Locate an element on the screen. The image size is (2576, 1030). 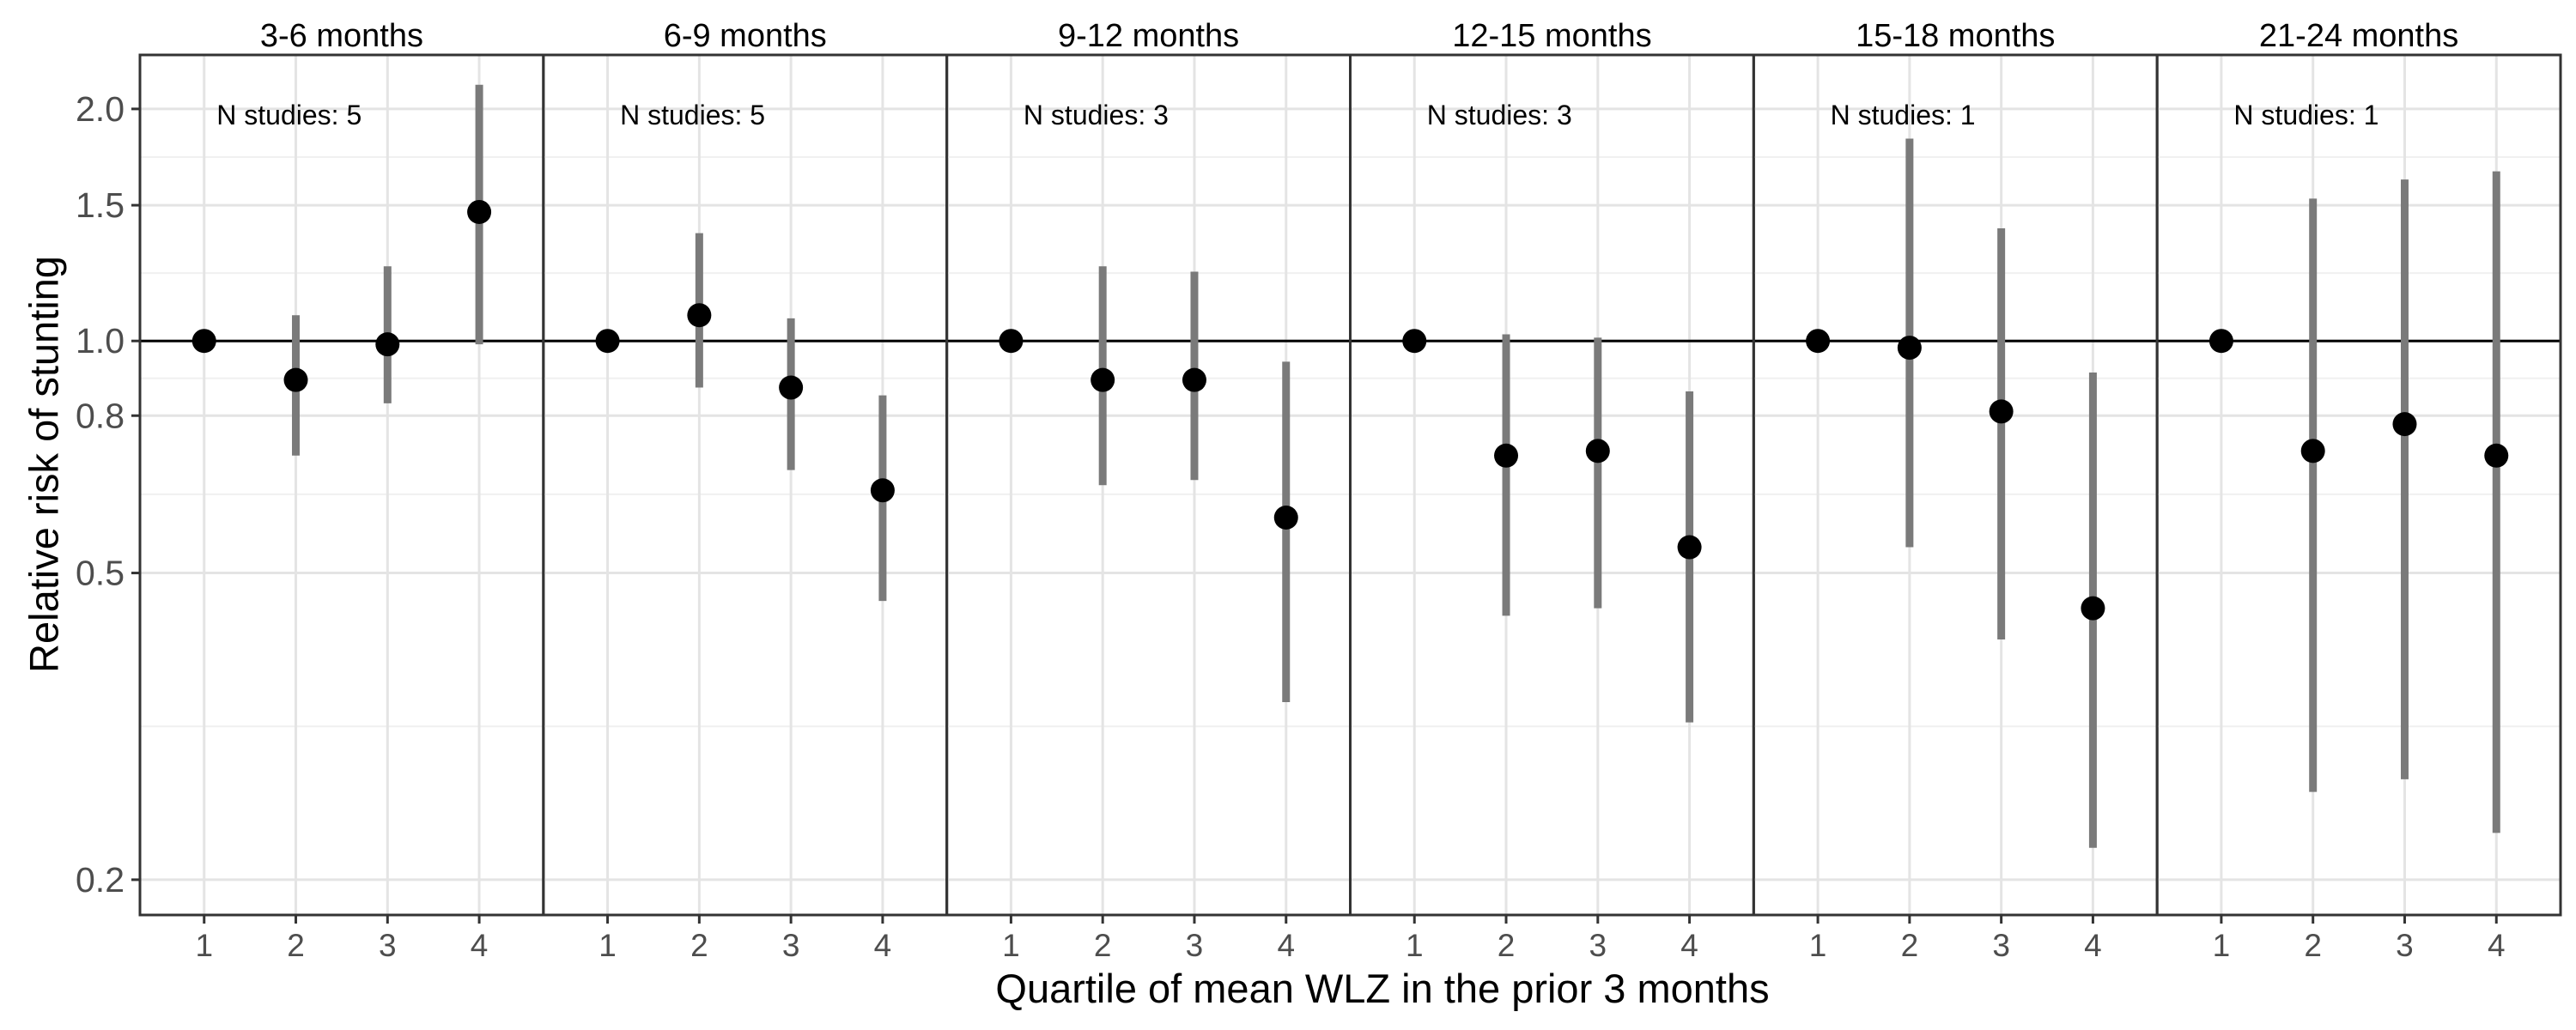
y-tick-label: 0.2 is located at coordinates (101, 880).